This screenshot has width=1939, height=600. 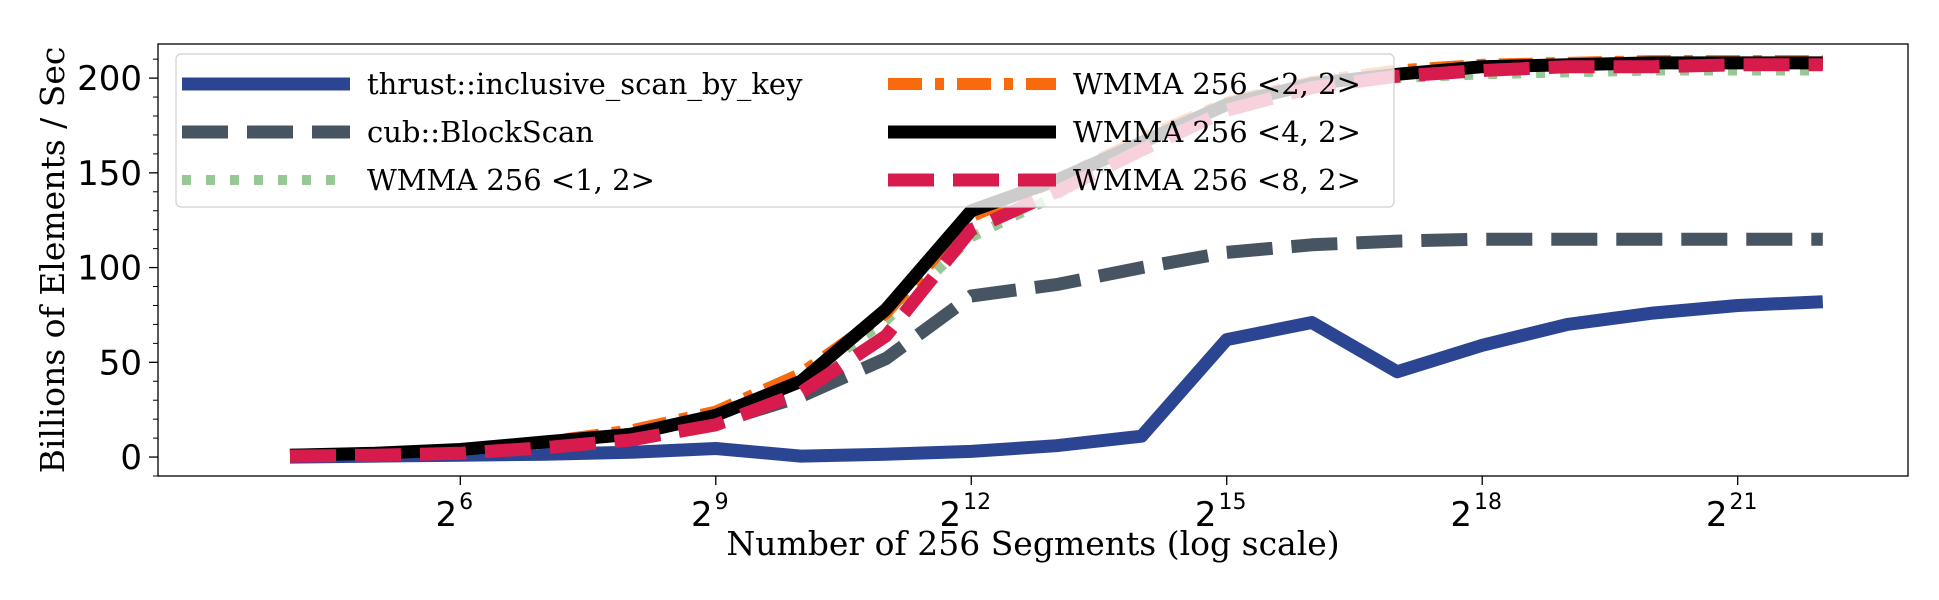 What do you see at coordinates (511, 180) in the screenshot?
I see `legend-label: WMMA 256 <1, 2>` at bounding box center [511, 180].